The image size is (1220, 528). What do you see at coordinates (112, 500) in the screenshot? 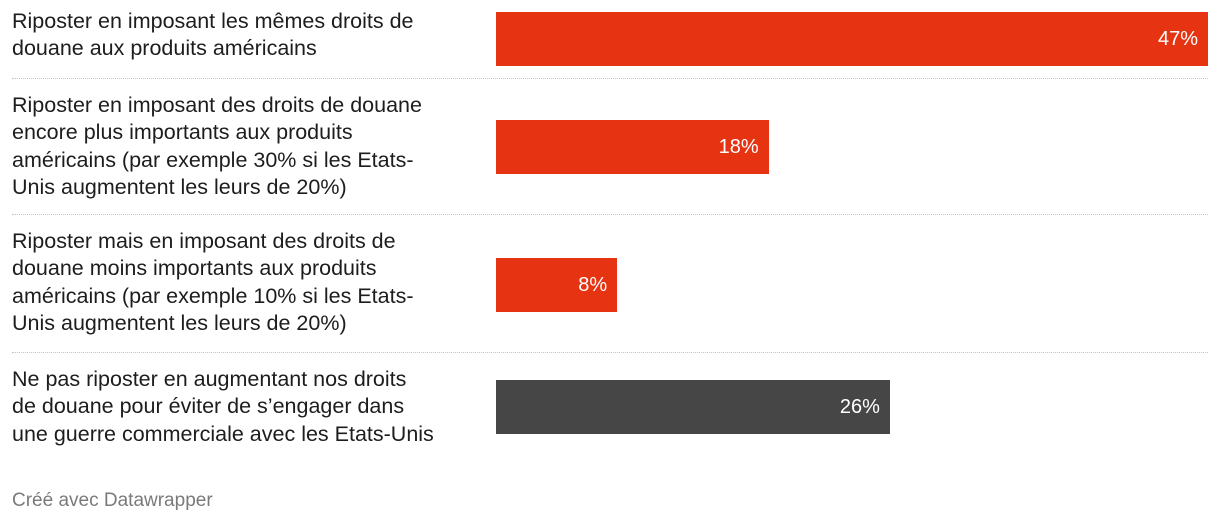
I see `credit-footer: Créé avec Datawrapper` at bounding box center [112, 500].